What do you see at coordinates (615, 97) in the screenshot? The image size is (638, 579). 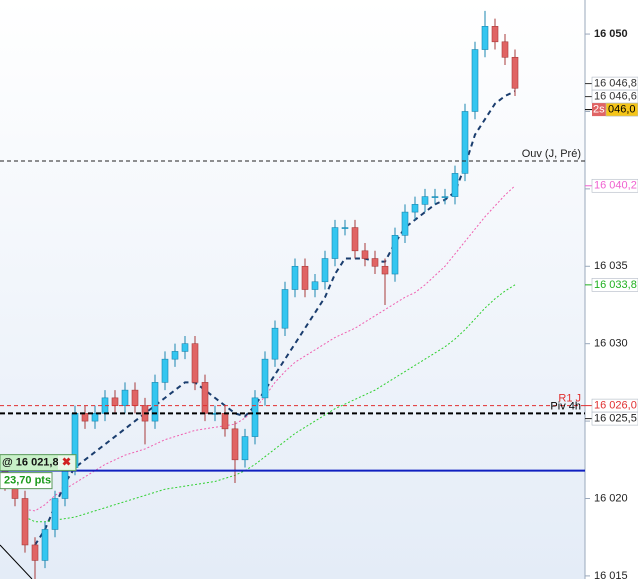 I see `price-tag-label: 16 046,6` at bounding box center [615, 97].